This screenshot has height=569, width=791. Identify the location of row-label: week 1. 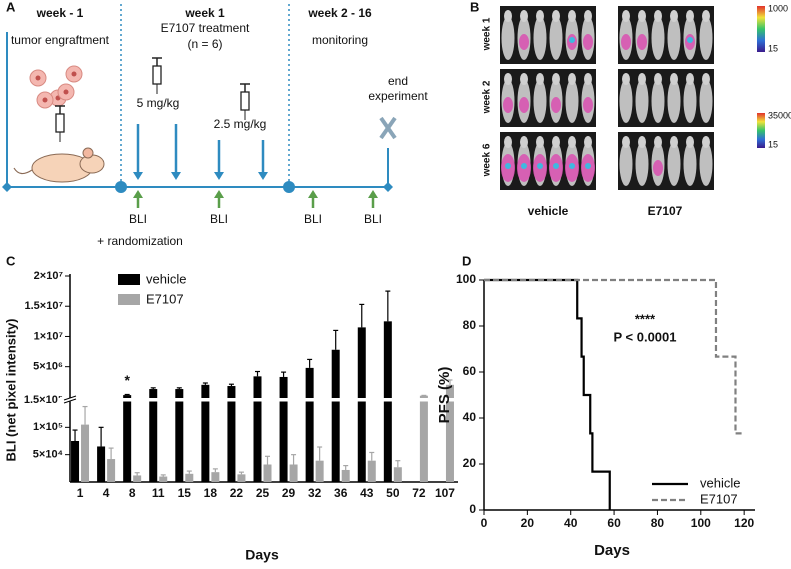
(487, 34).